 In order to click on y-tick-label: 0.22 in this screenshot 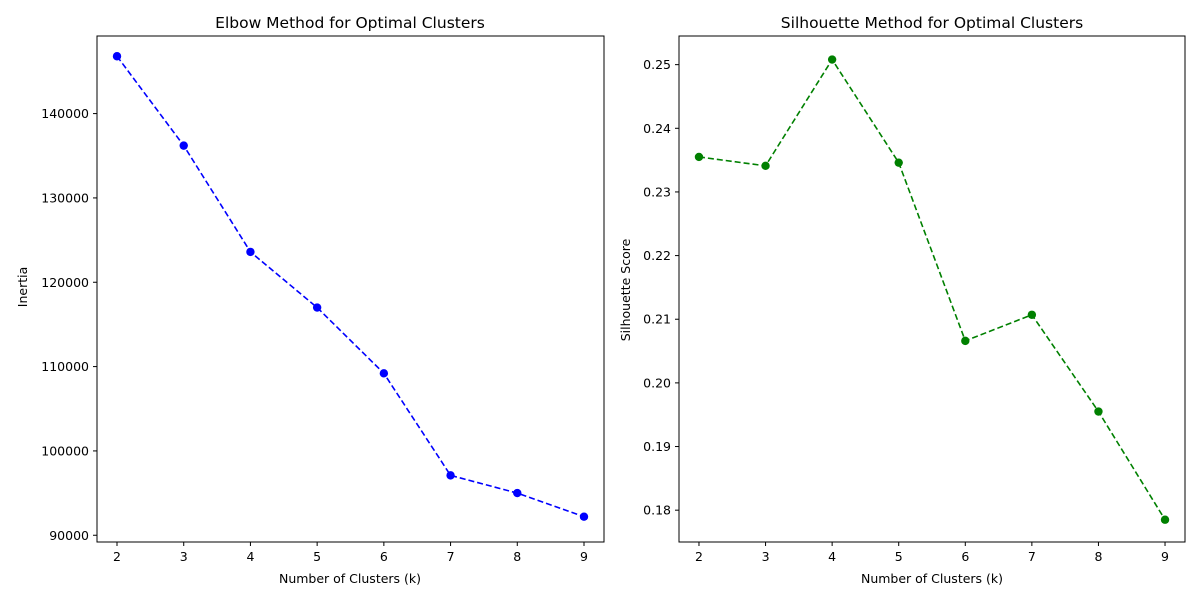, I will do `click(657, 255)`.